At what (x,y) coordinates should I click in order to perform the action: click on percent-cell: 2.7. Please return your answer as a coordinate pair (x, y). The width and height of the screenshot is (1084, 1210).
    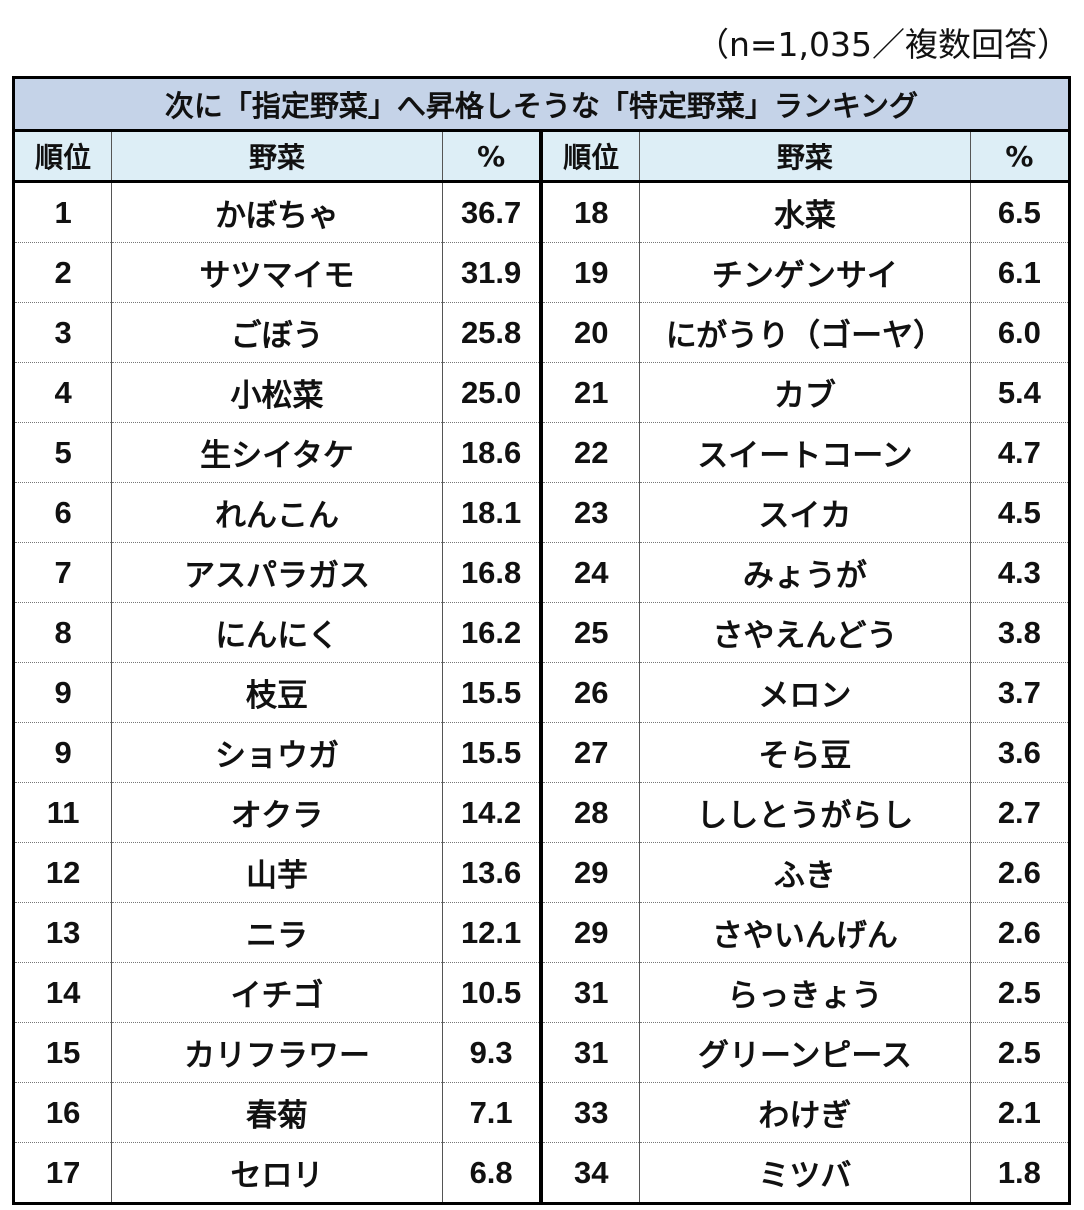
    Looking at the image, I should click on (1020, 812).